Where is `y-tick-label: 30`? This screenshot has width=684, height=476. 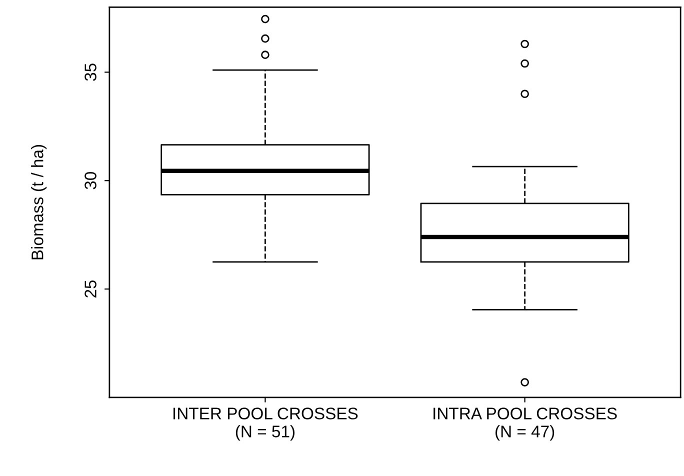 y-tick-label: 30 is located at coordinates (90, 181).